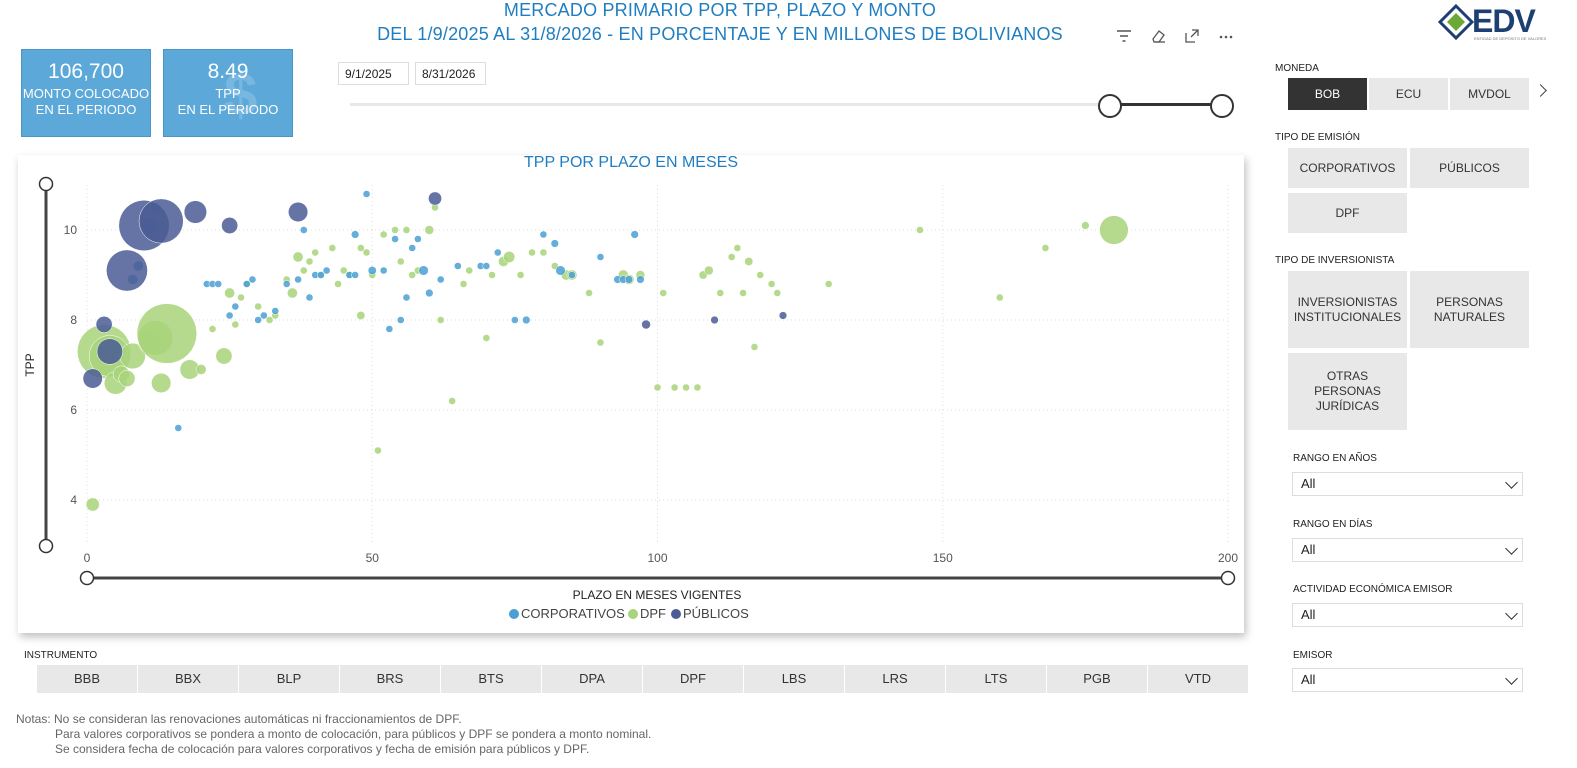 This screenshot has width=1577, height=768. I want to click on eraser-icon, so click(1158, 38).